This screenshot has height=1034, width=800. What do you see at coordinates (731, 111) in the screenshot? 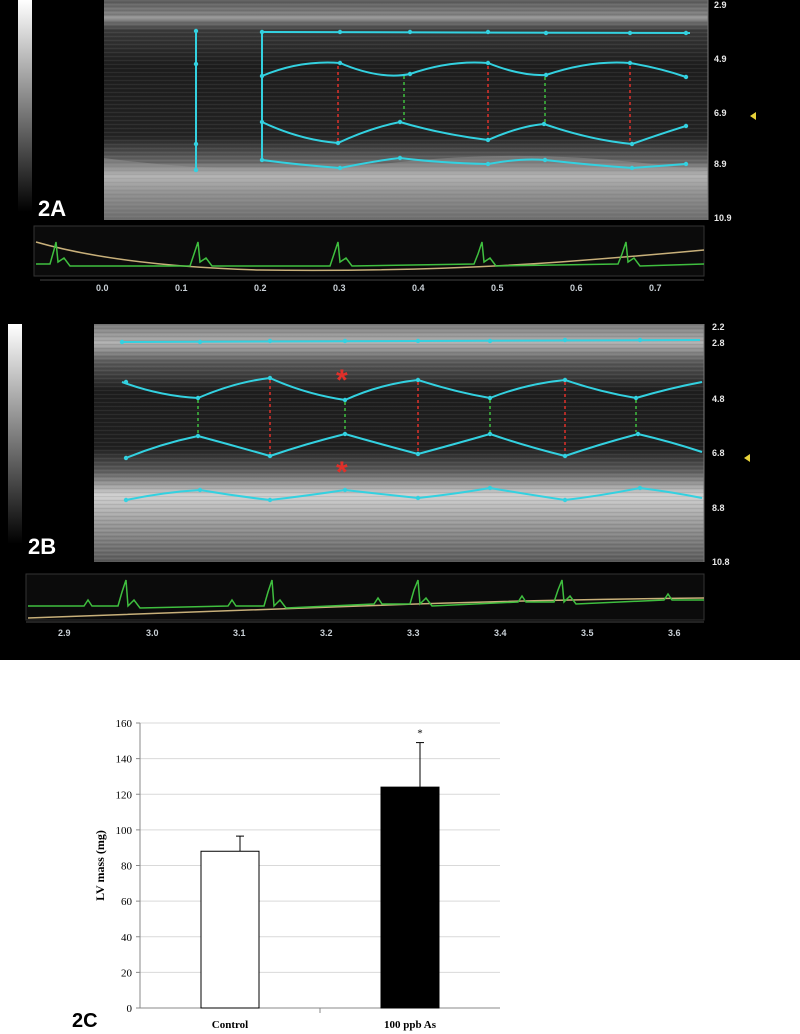
I see `depth-scale-a: 2.9 4.9 6.9 8.9 10.9` at bounding box center [731, 111].